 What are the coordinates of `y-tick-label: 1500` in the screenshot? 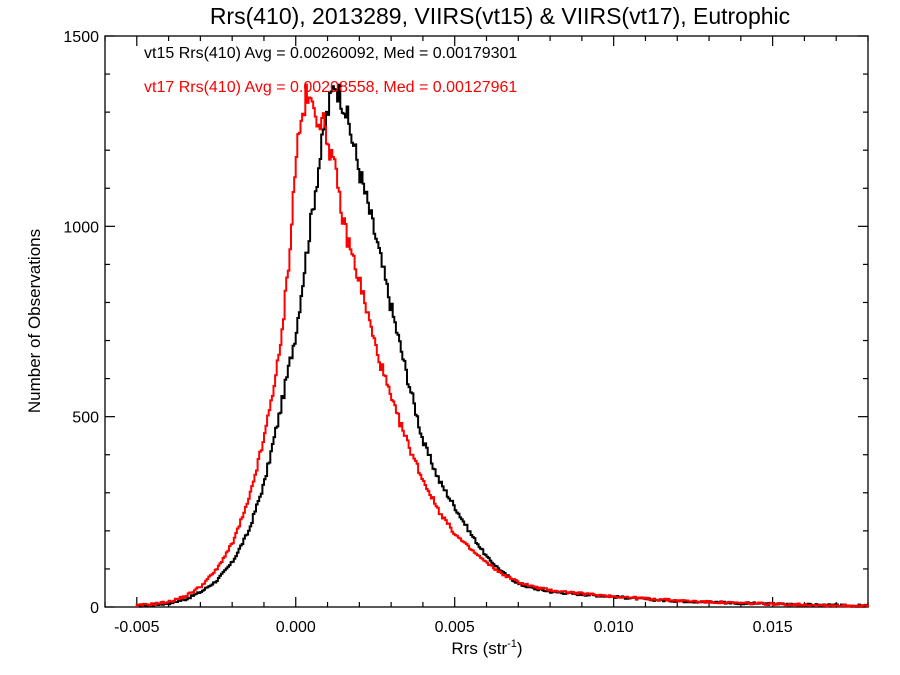 It's located at (81, 37).